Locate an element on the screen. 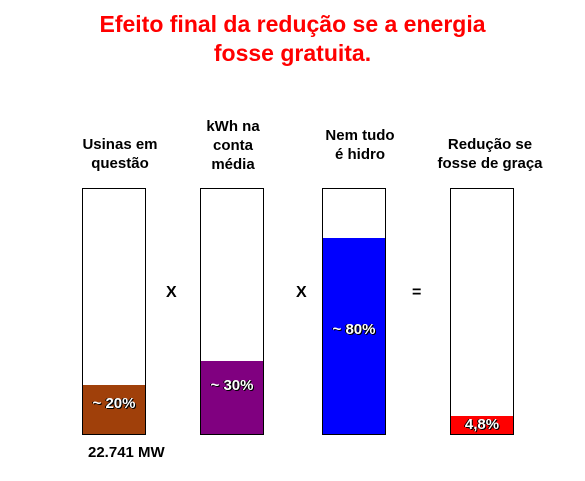  bar-usinas: ~ 20% is located at coordinates (114, 311).